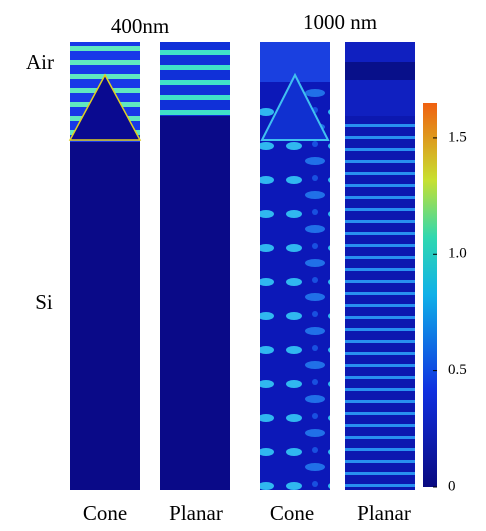 The image size is (486, 531). Describe the element at coordinates (140, 26) in the screenshot. I see `panel-title: 400nm` at that location.